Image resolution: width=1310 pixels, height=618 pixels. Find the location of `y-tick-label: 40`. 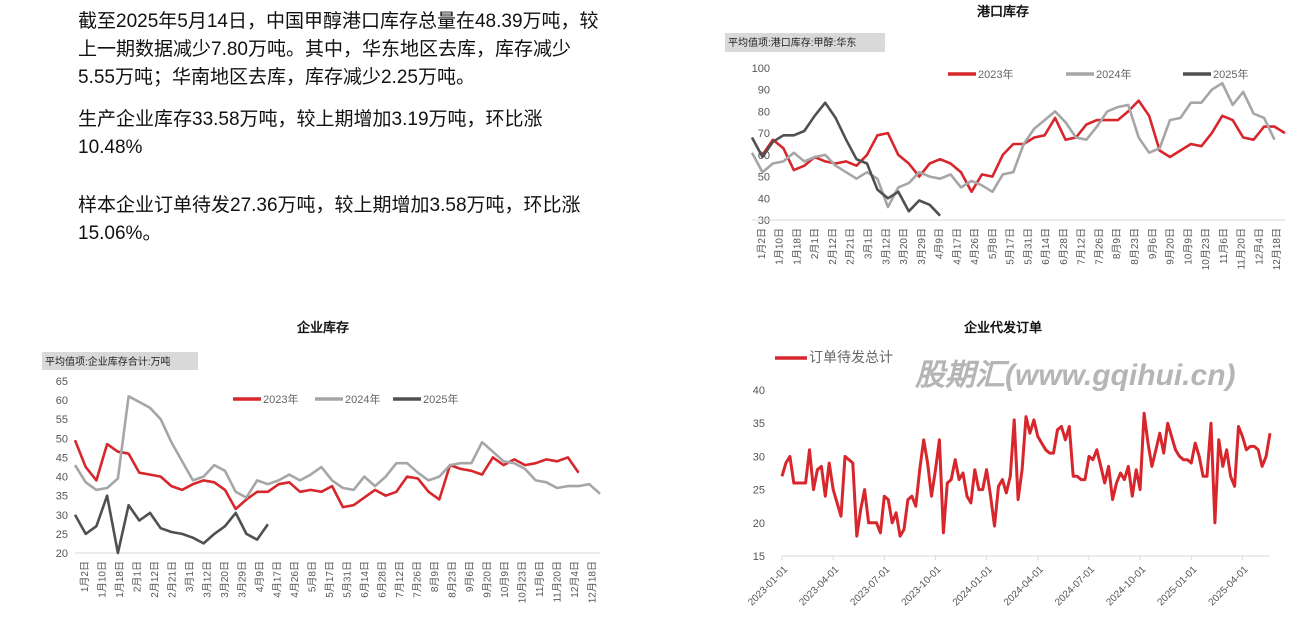

y-tick-label: 40 is located at coordinates (764, 199).